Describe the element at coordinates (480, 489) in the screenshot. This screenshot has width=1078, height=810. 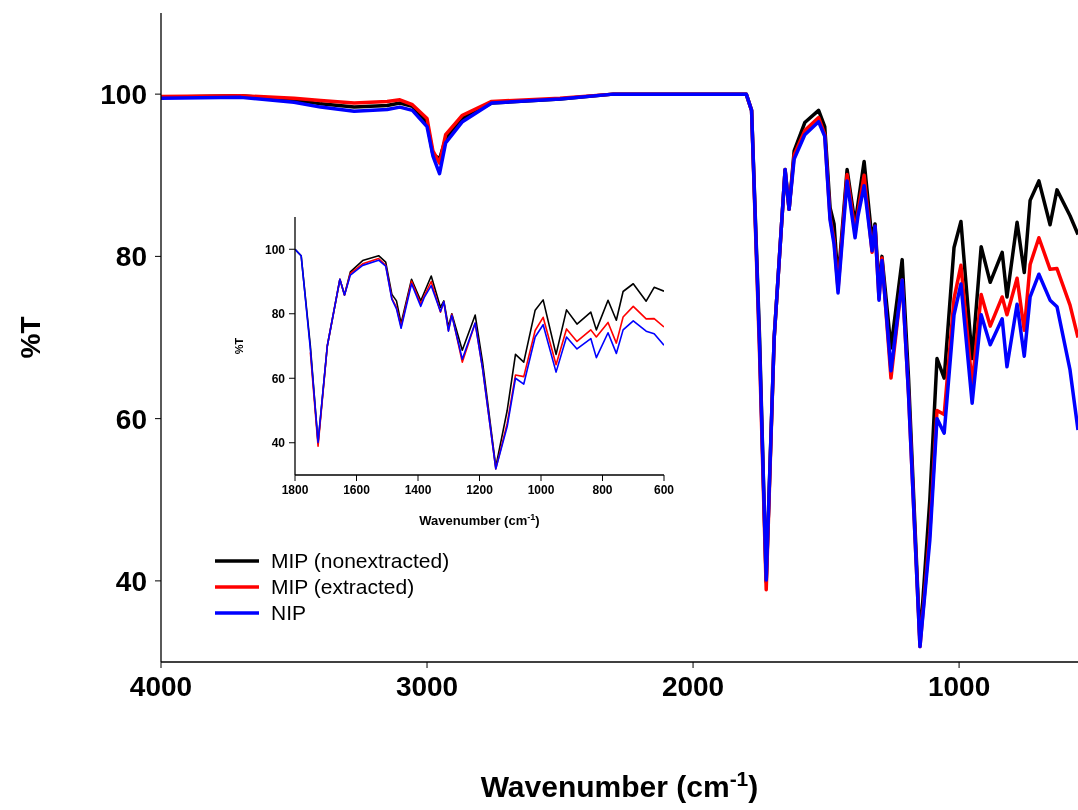
I see `x-tick-label: 1200` at that location.